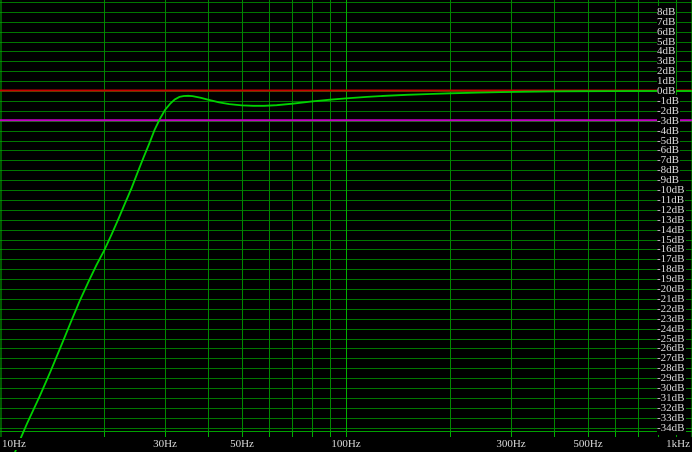 The image size is (692, 452). I want to click on x-axis-label: 500Hz, so click(588, 444).